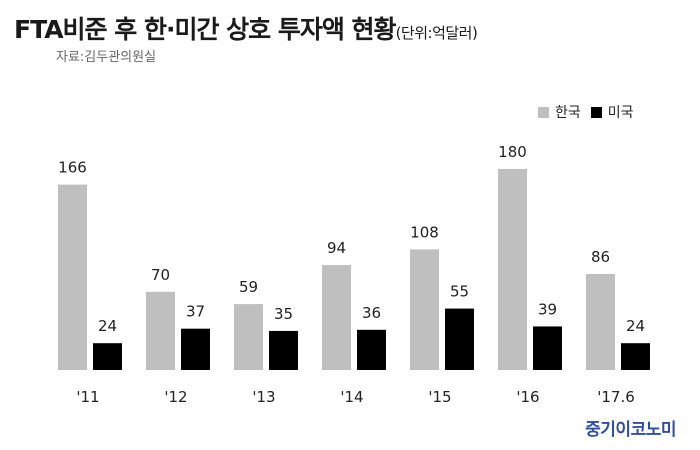 Image resolution: width=700 pixels, height=450 pixels. Describe the element at coordinates (72, 168) in the screenshot. I see `data-label-korea-0: 166` at that location.